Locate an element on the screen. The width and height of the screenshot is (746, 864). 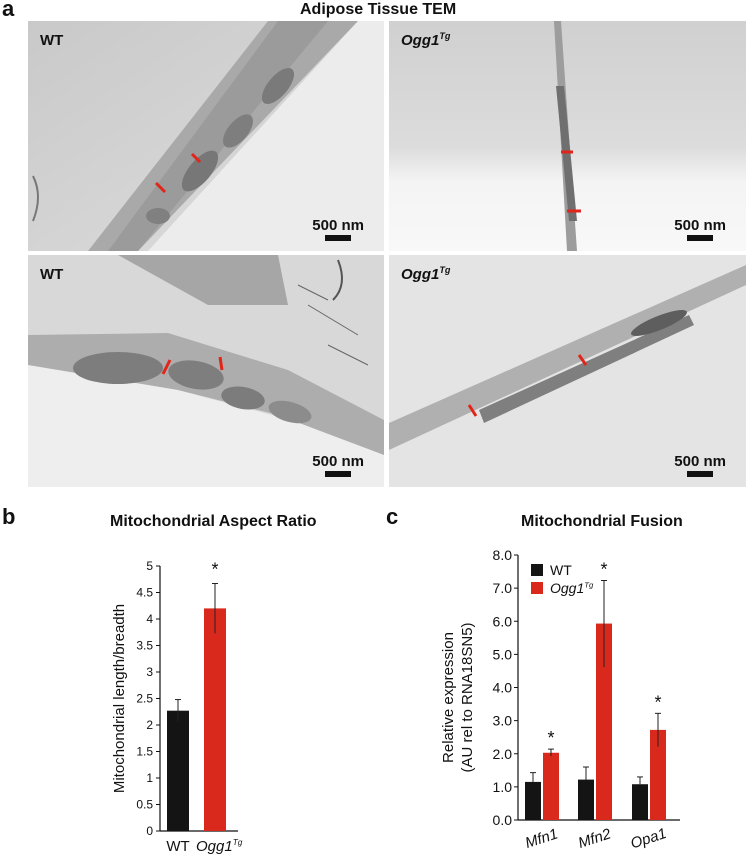
panel-b-title: Mitochondrial Aspect Ratio is located at coordinates (213, 521).